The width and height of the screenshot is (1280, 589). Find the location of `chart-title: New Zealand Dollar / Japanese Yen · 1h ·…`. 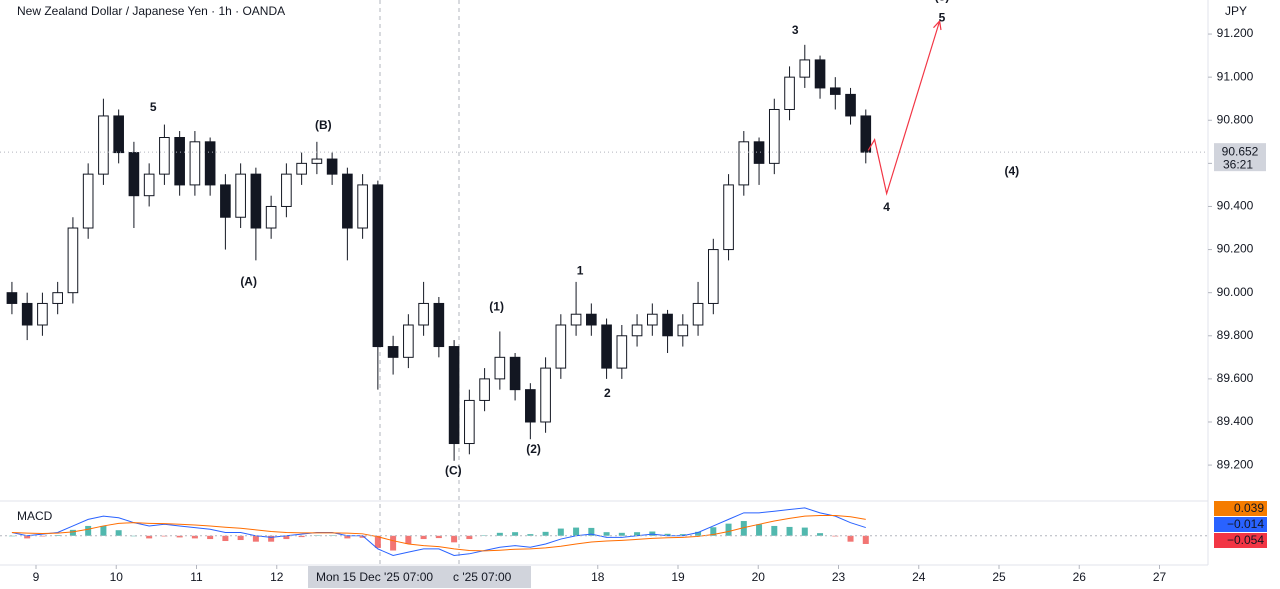

chart-title: New Zealand Dollar / Japanese Yen · 1h ·… is located at coordinates (151, 11).